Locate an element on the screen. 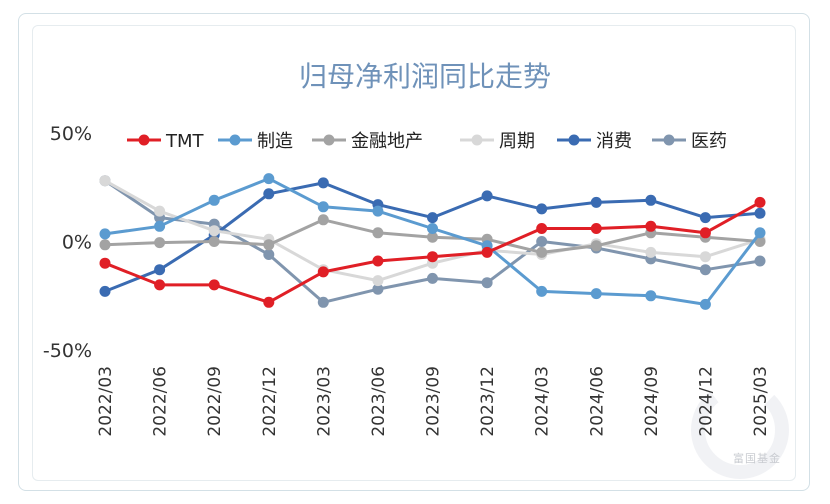 The width and height of the screenshot is (830, 504). x-tick-label: 2023/06 is located at coordinates (379, 401).